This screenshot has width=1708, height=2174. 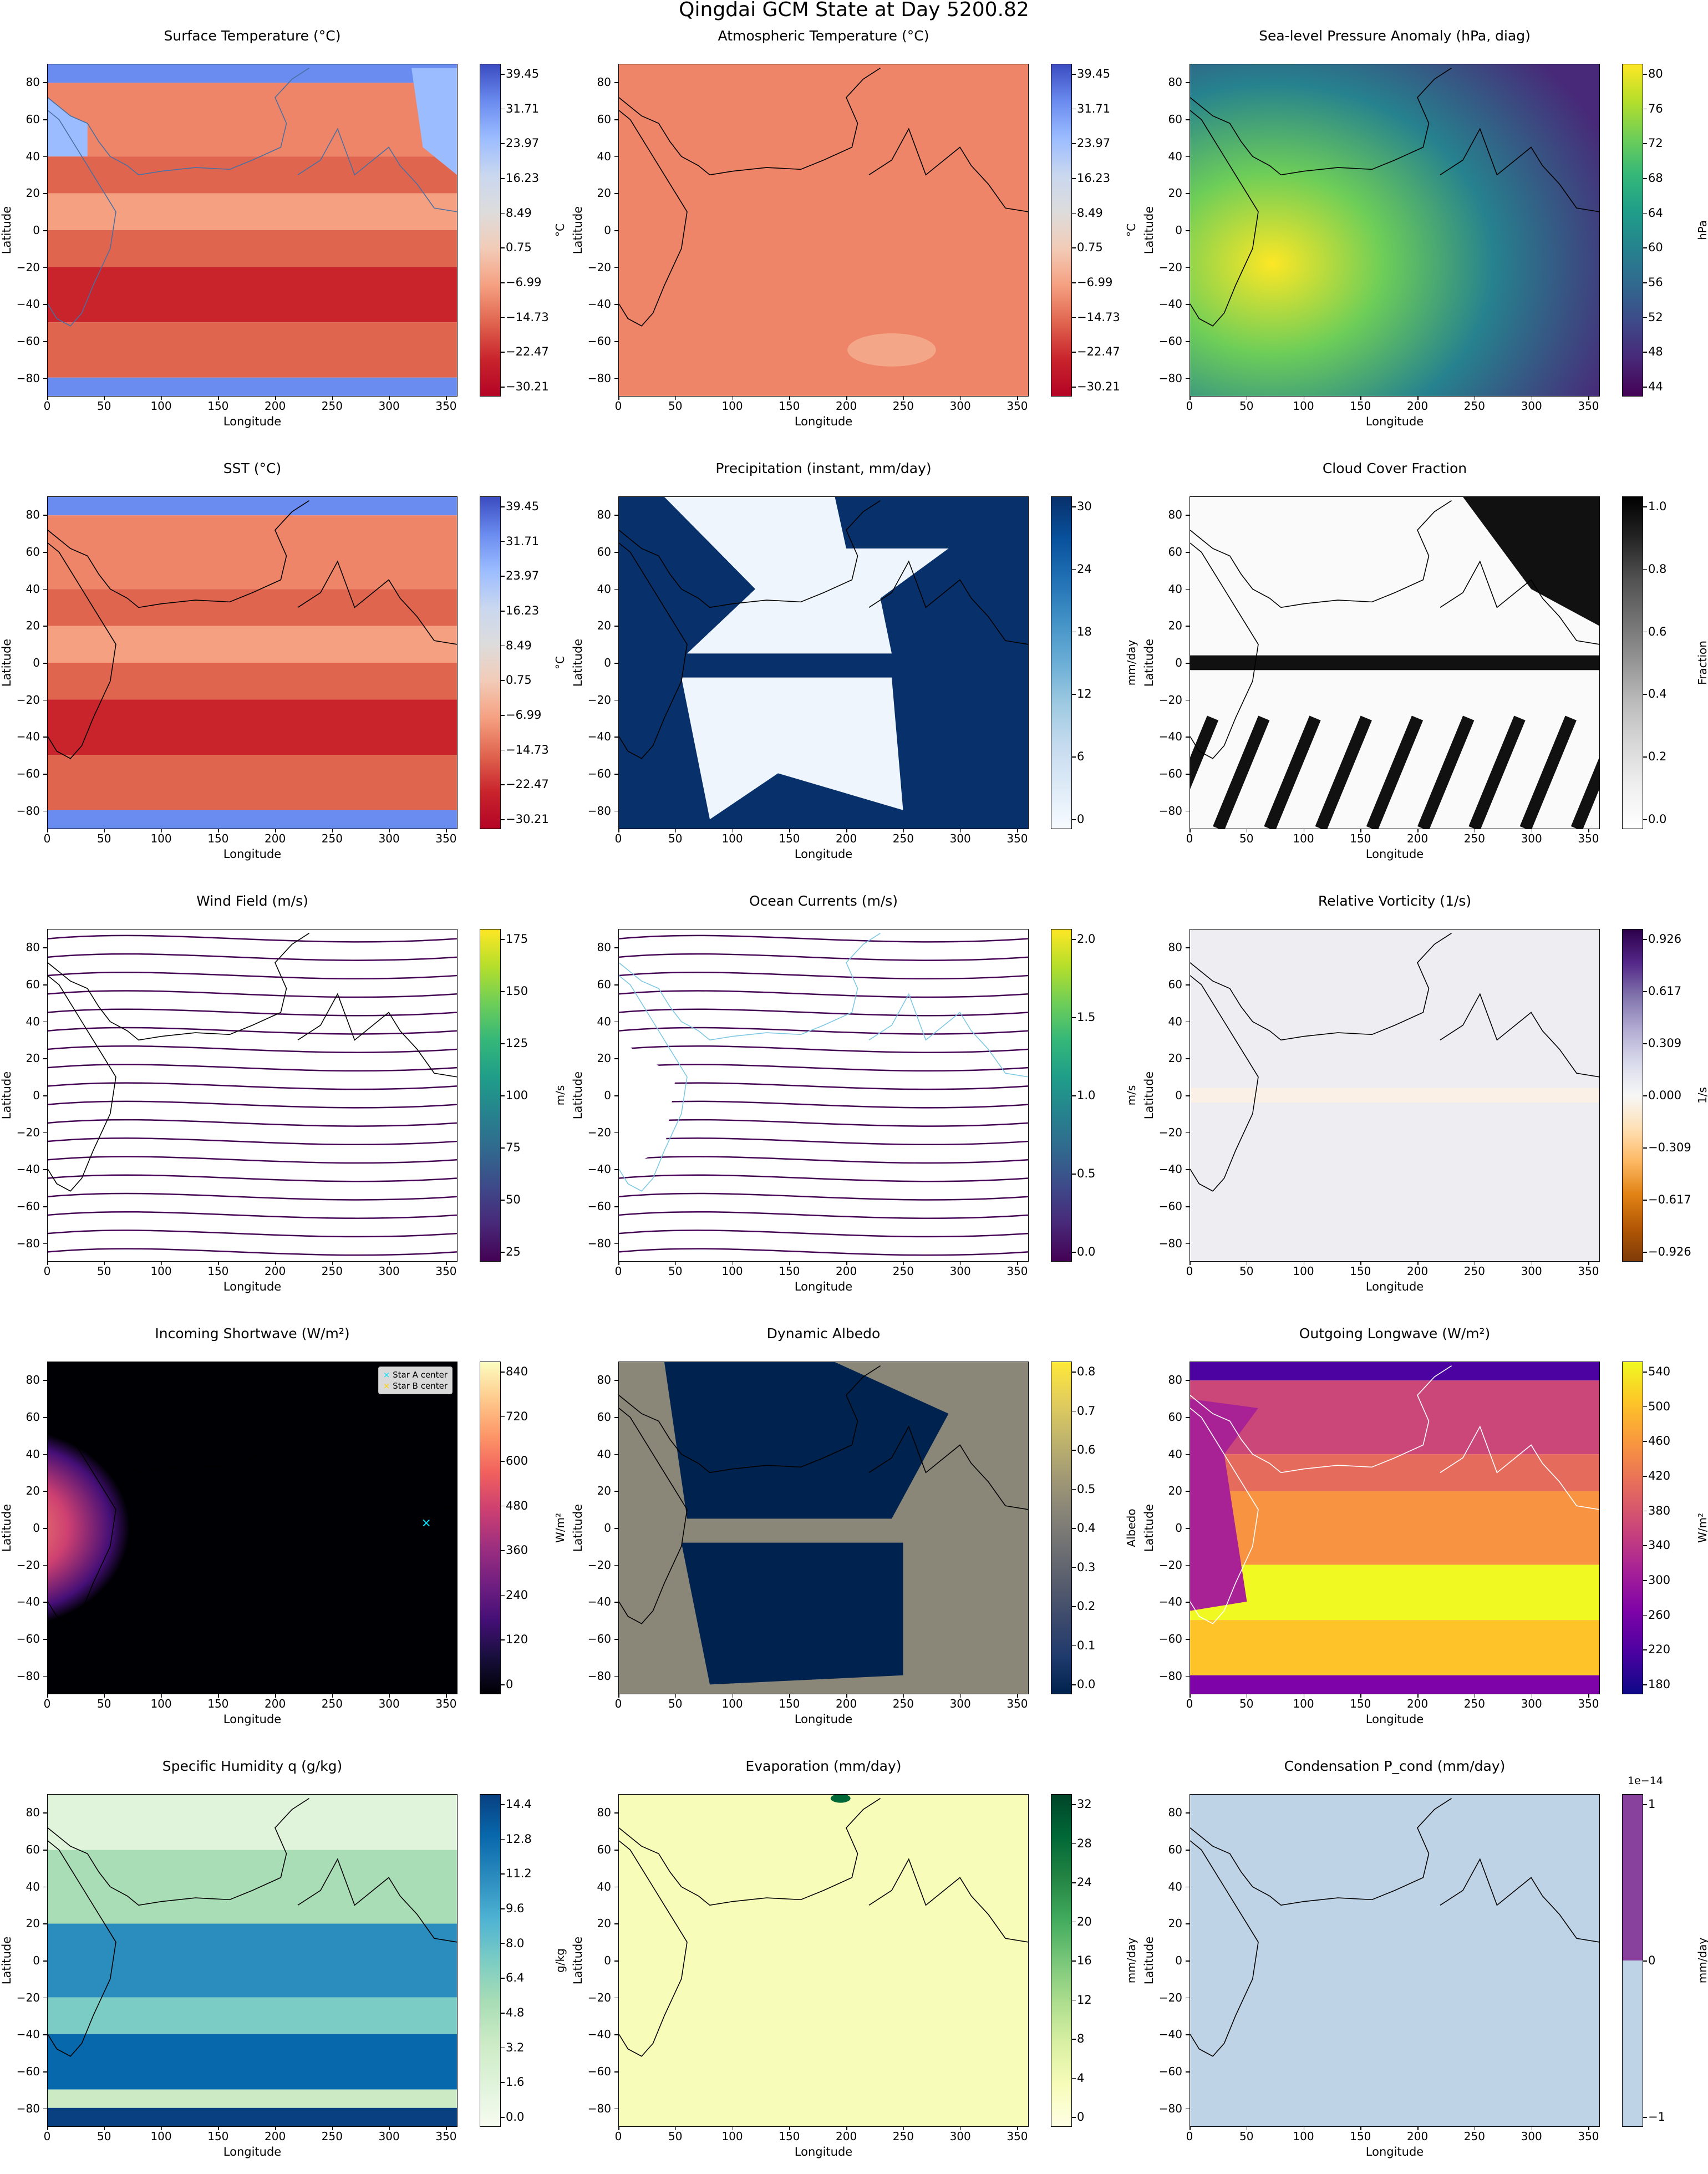 What do you see at coordinates (1395, 1334) in the screenshot?
I see `panel-title: Outgoing Longwave (W/m²)` at bounding box center [1395, 1334].